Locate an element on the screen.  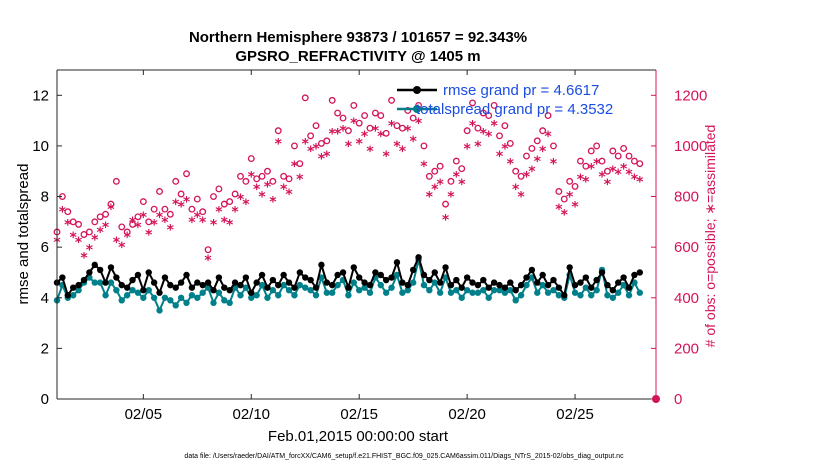
y-axis-right-label: # of obs: o=possible; ∗=assimilated is located at coordinates (710, 236).